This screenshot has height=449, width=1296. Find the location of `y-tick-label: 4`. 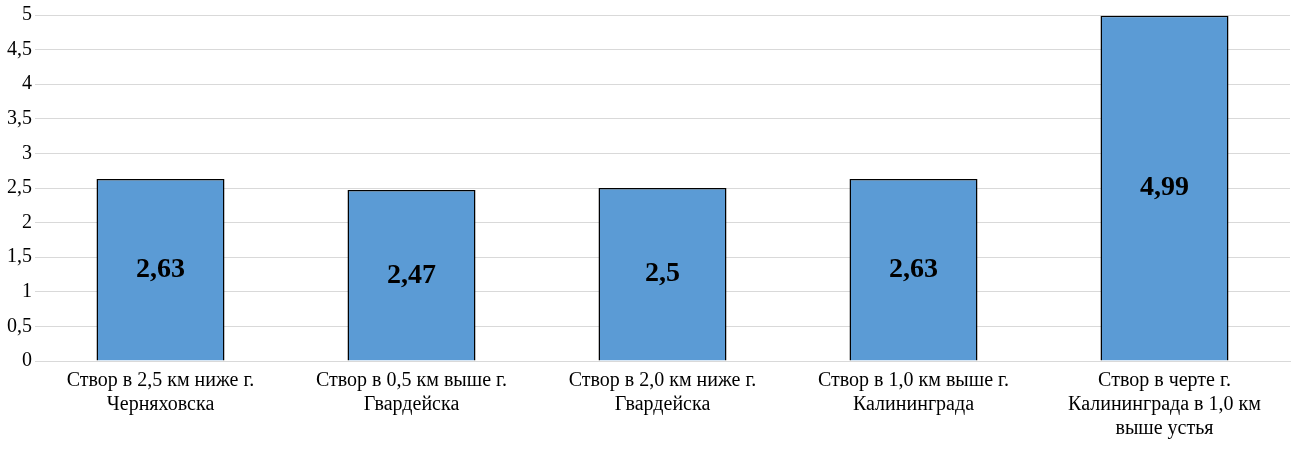

y-tick-label: 4 is located at coordinates (27, 82).